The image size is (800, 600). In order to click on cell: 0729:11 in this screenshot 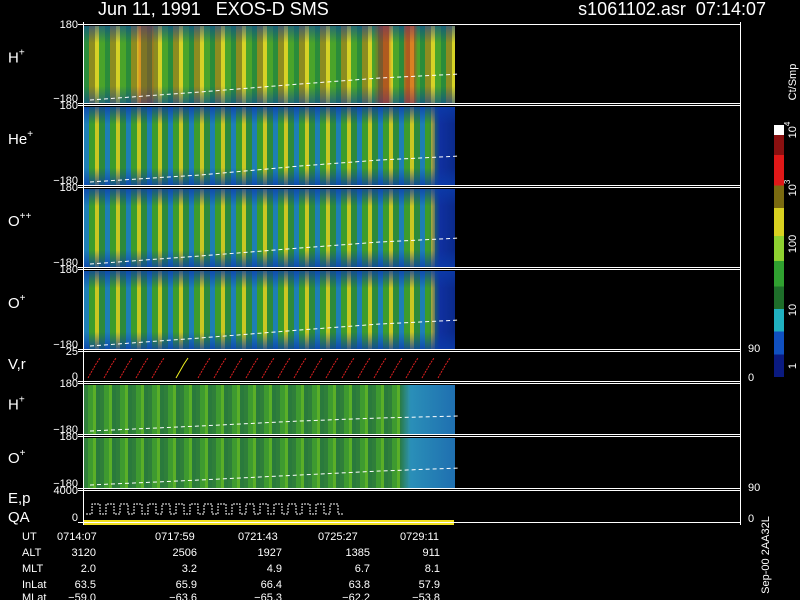, I will do `click(419, 537)`.